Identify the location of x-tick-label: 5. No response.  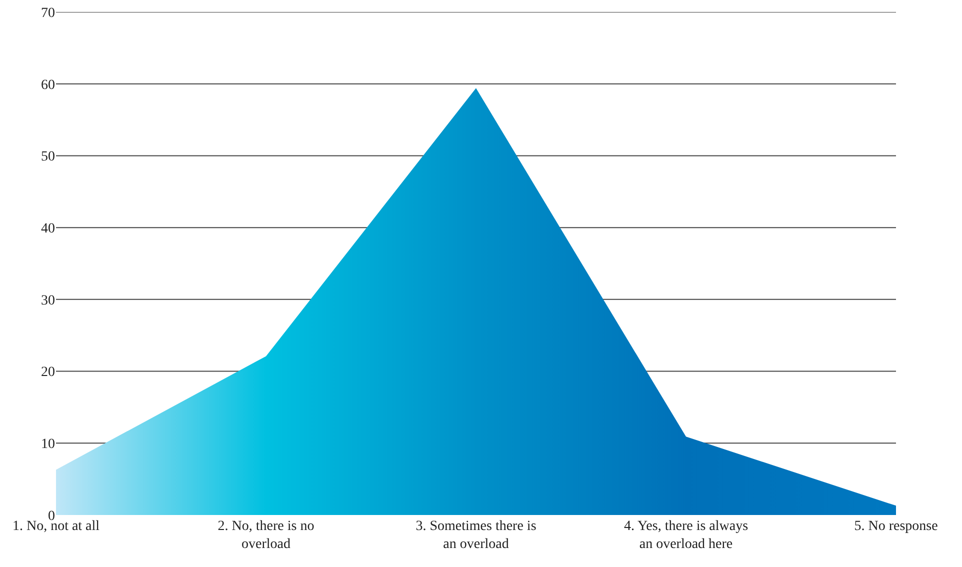
(896, 526).